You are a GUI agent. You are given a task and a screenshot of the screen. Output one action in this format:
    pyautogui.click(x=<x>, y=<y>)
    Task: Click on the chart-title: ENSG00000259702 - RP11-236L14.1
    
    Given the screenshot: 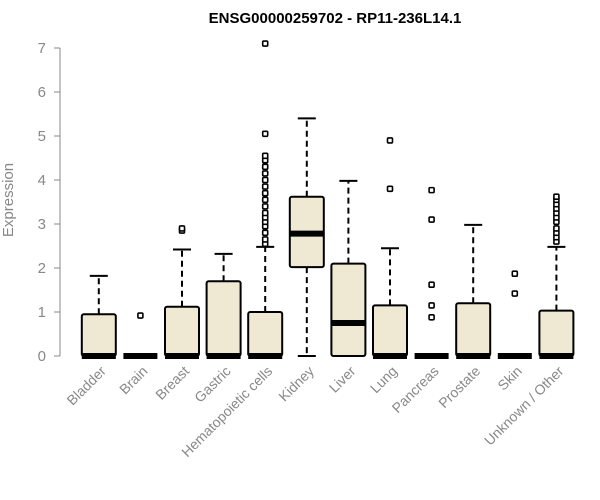 What is the action you would take?
    pyautogui.click(x=335, y=18)
    